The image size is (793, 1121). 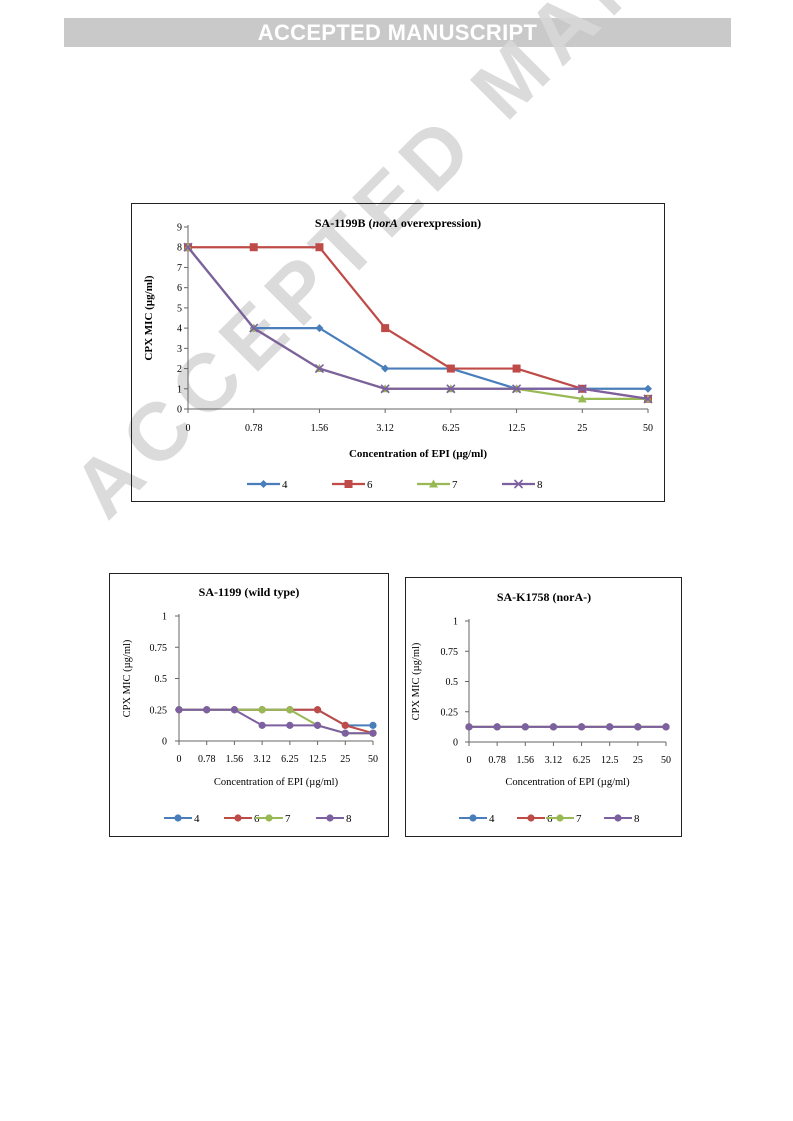 I want to click on y-tick-label: 1, so click(x=179, y=389).